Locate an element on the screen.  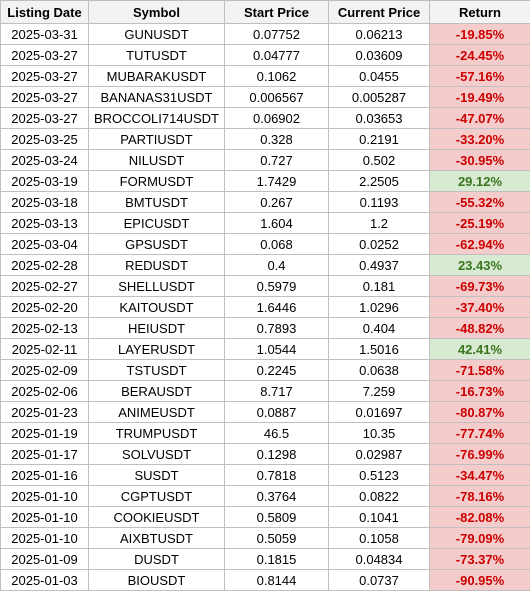
listing-date-cell: 2025-01-16 is located at coordinates (44, 475).